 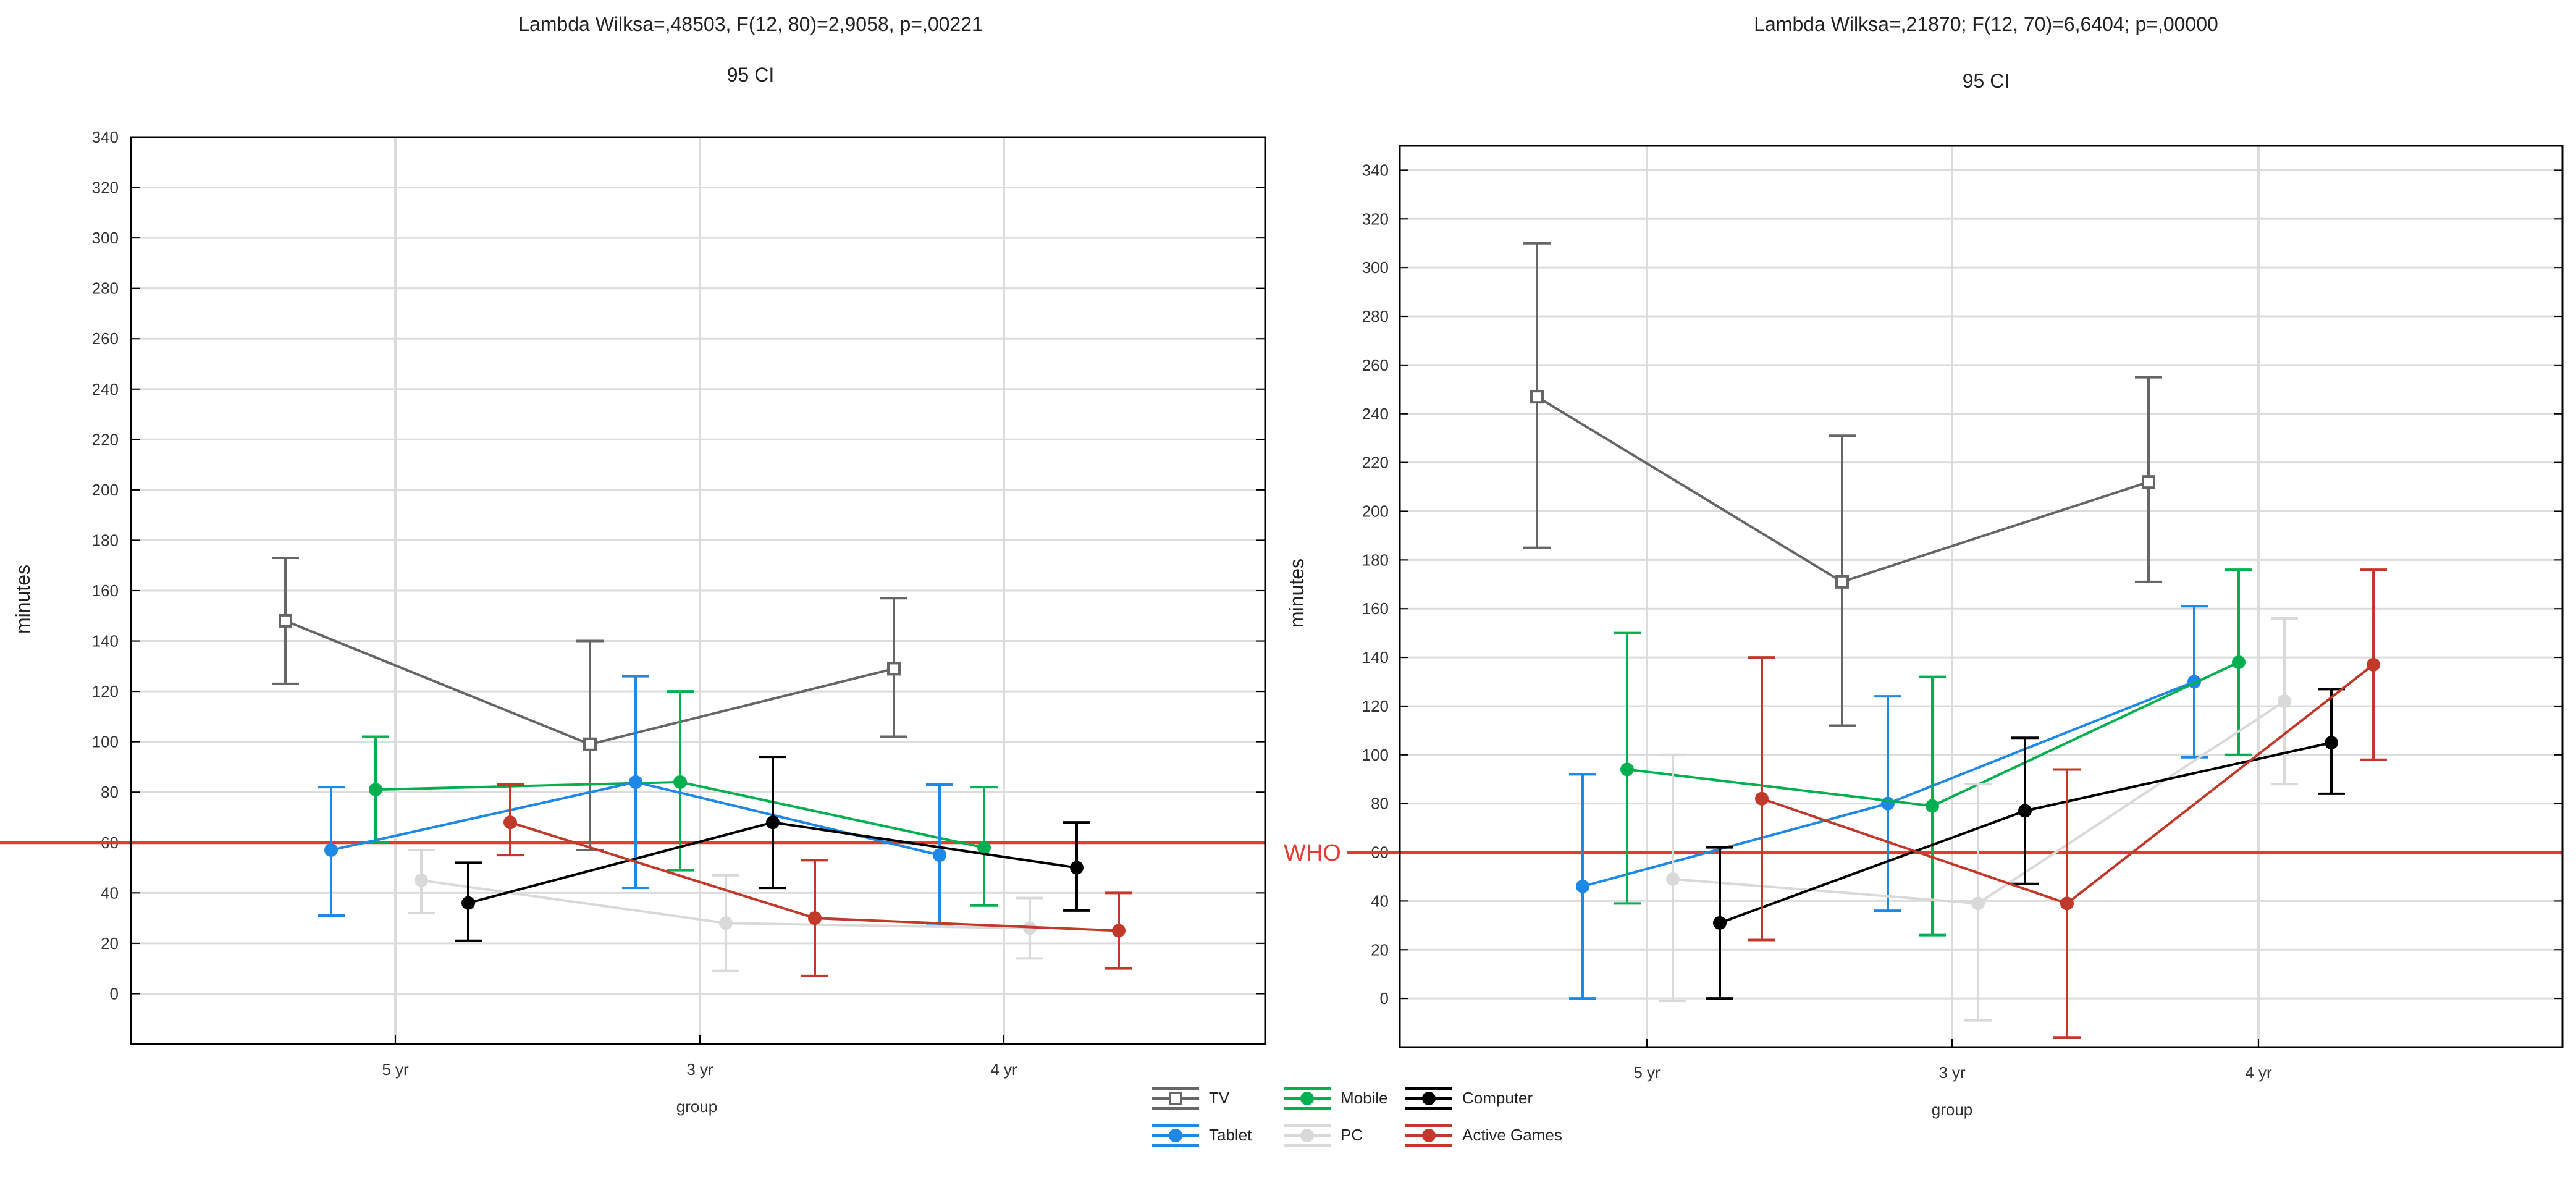 What do you see at coordinates (1219, 1098) in the screenshot?
I see `legend-tv-label: TV` at bounding box center [1219, 1098].